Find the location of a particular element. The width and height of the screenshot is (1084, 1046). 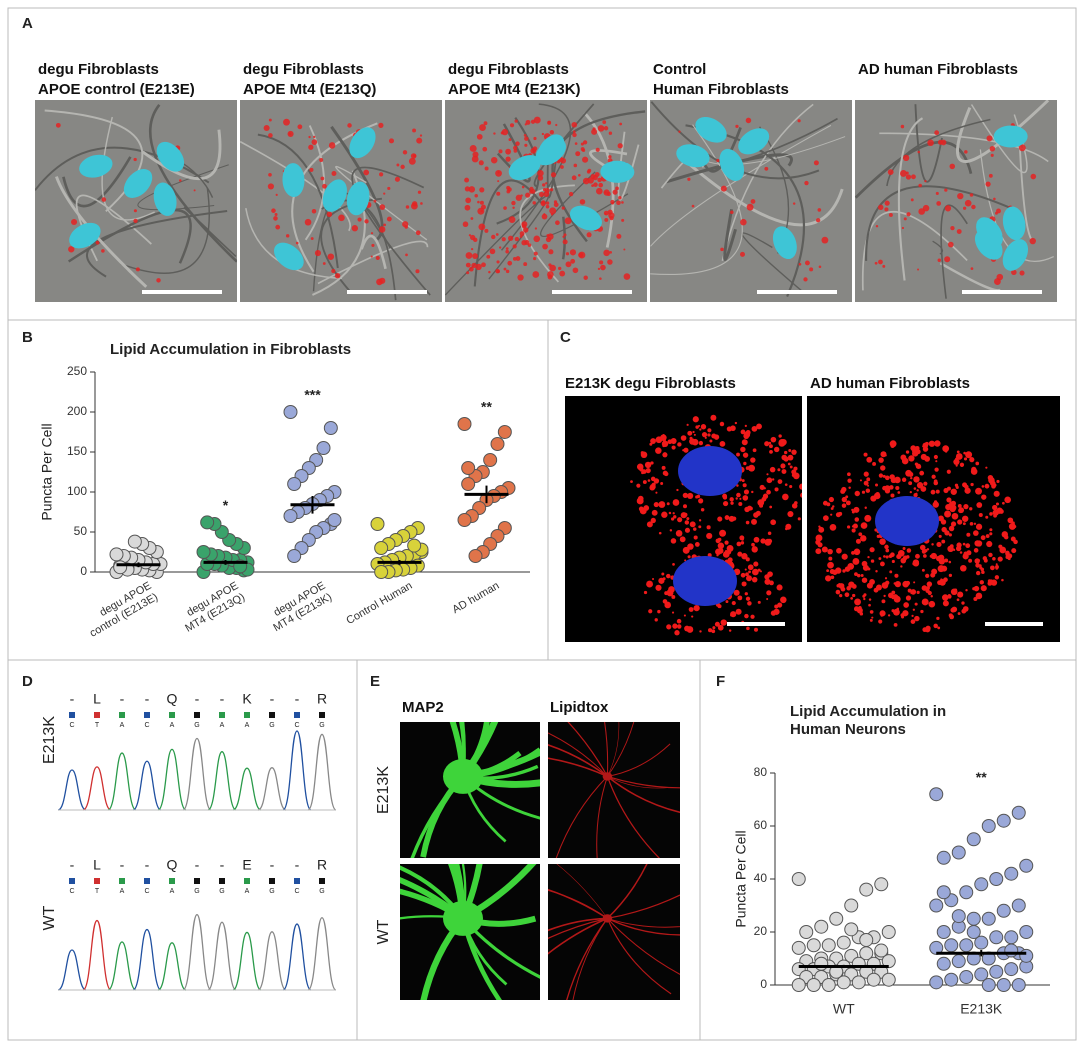

base-letter: T is located at coordinates (97, 725).